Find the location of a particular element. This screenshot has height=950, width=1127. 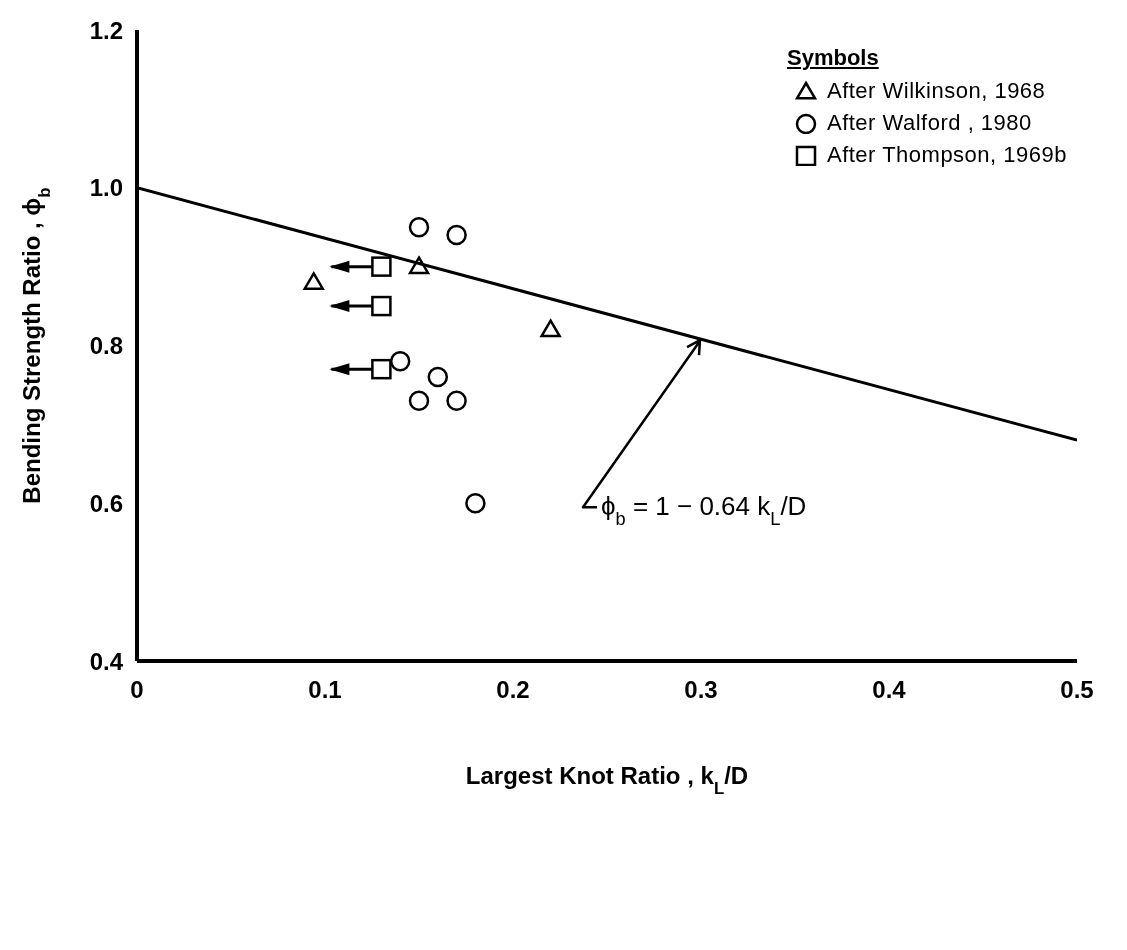

legend-label: After Wilkinson, 1968 is located at coordinates (936, 91).